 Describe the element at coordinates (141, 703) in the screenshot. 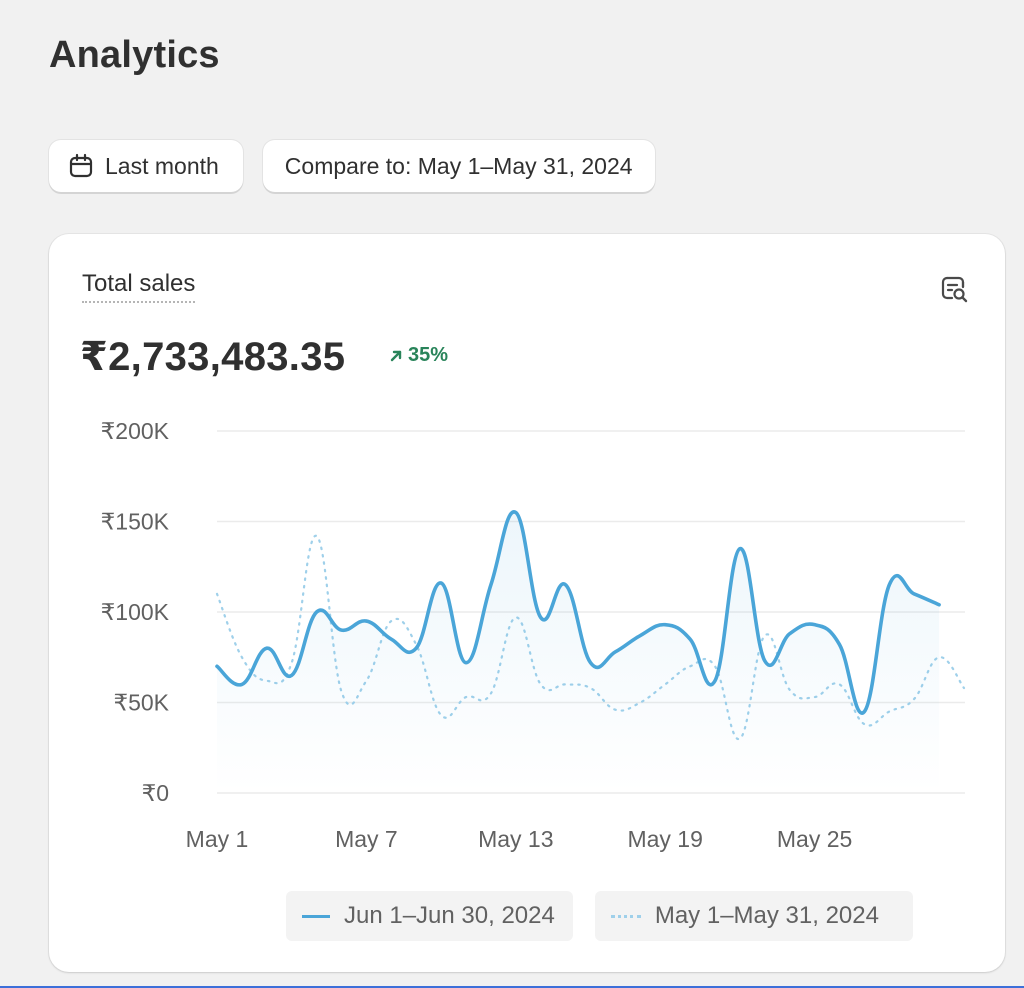

I see `y-tick-label: ₹50K` at that location.